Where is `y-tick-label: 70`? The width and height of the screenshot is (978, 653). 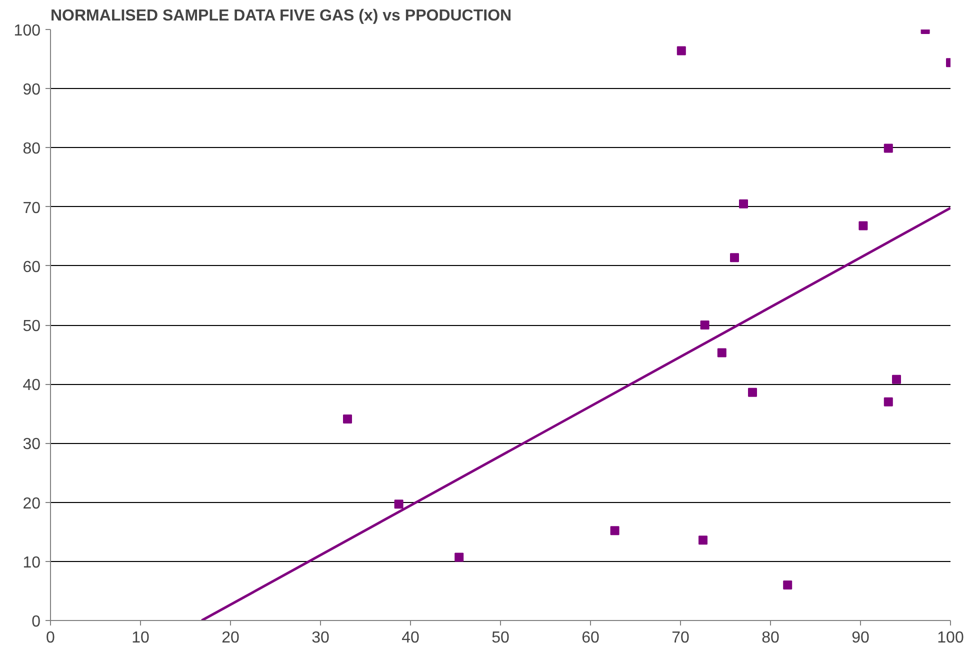
y-tick-label: 70 is located at coordinates (31, 208).